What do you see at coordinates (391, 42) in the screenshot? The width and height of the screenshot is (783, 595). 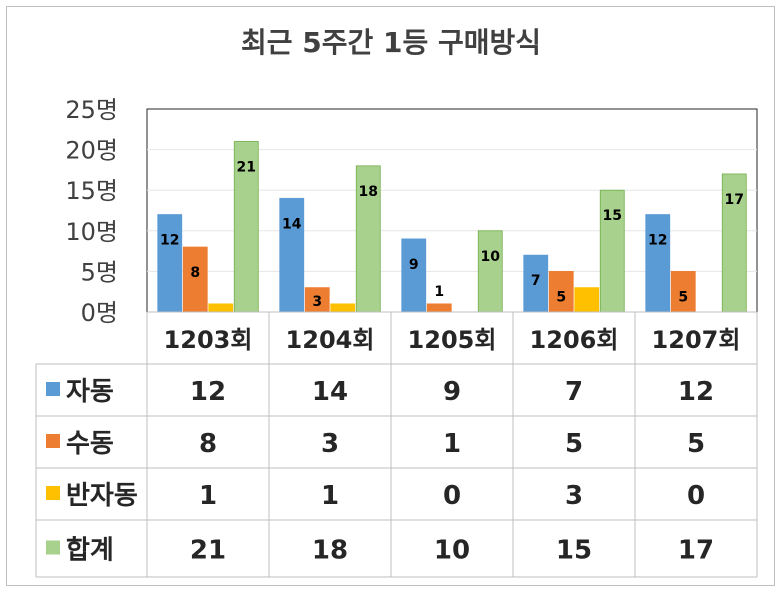 I see `chart-title: 최근 5주간 1등 구매방식` at bounding box center [391, 42].